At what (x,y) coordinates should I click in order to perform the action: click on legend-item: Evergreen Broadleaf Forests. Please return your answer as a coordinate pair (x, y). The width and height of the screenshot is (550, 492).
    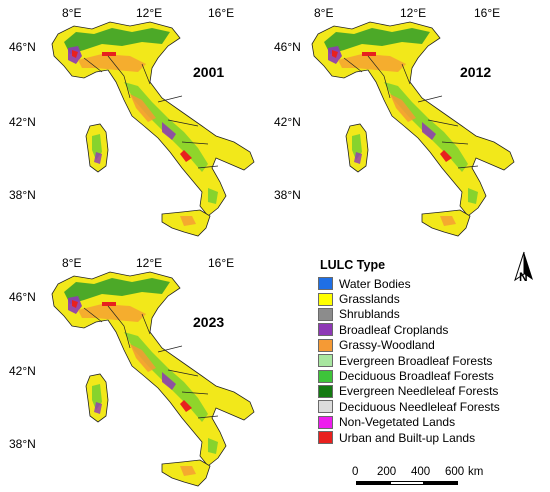
    Looking at the image, I should click on (424, 360).